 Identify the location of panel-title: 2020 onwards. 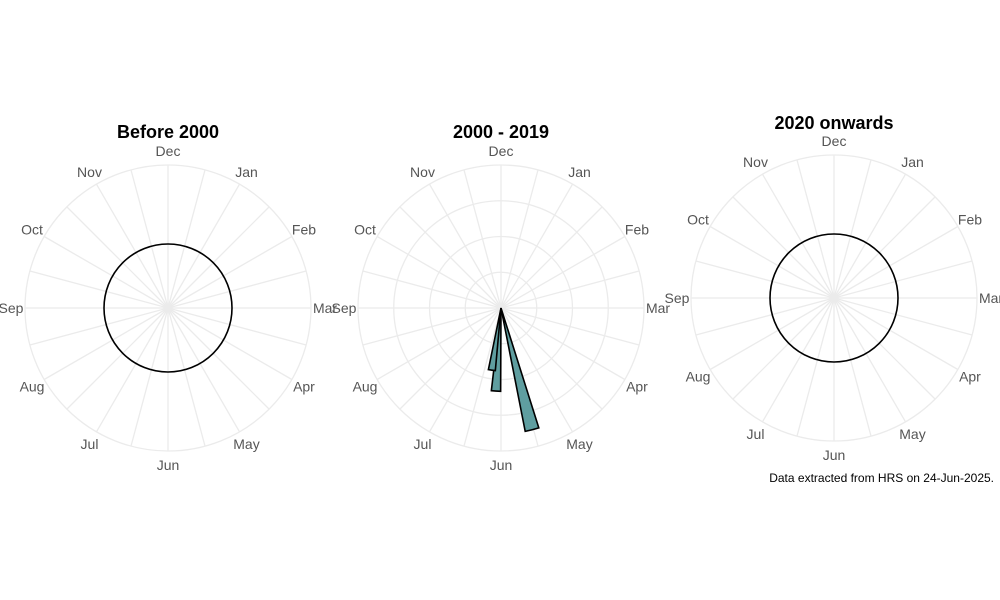
(833, 123).